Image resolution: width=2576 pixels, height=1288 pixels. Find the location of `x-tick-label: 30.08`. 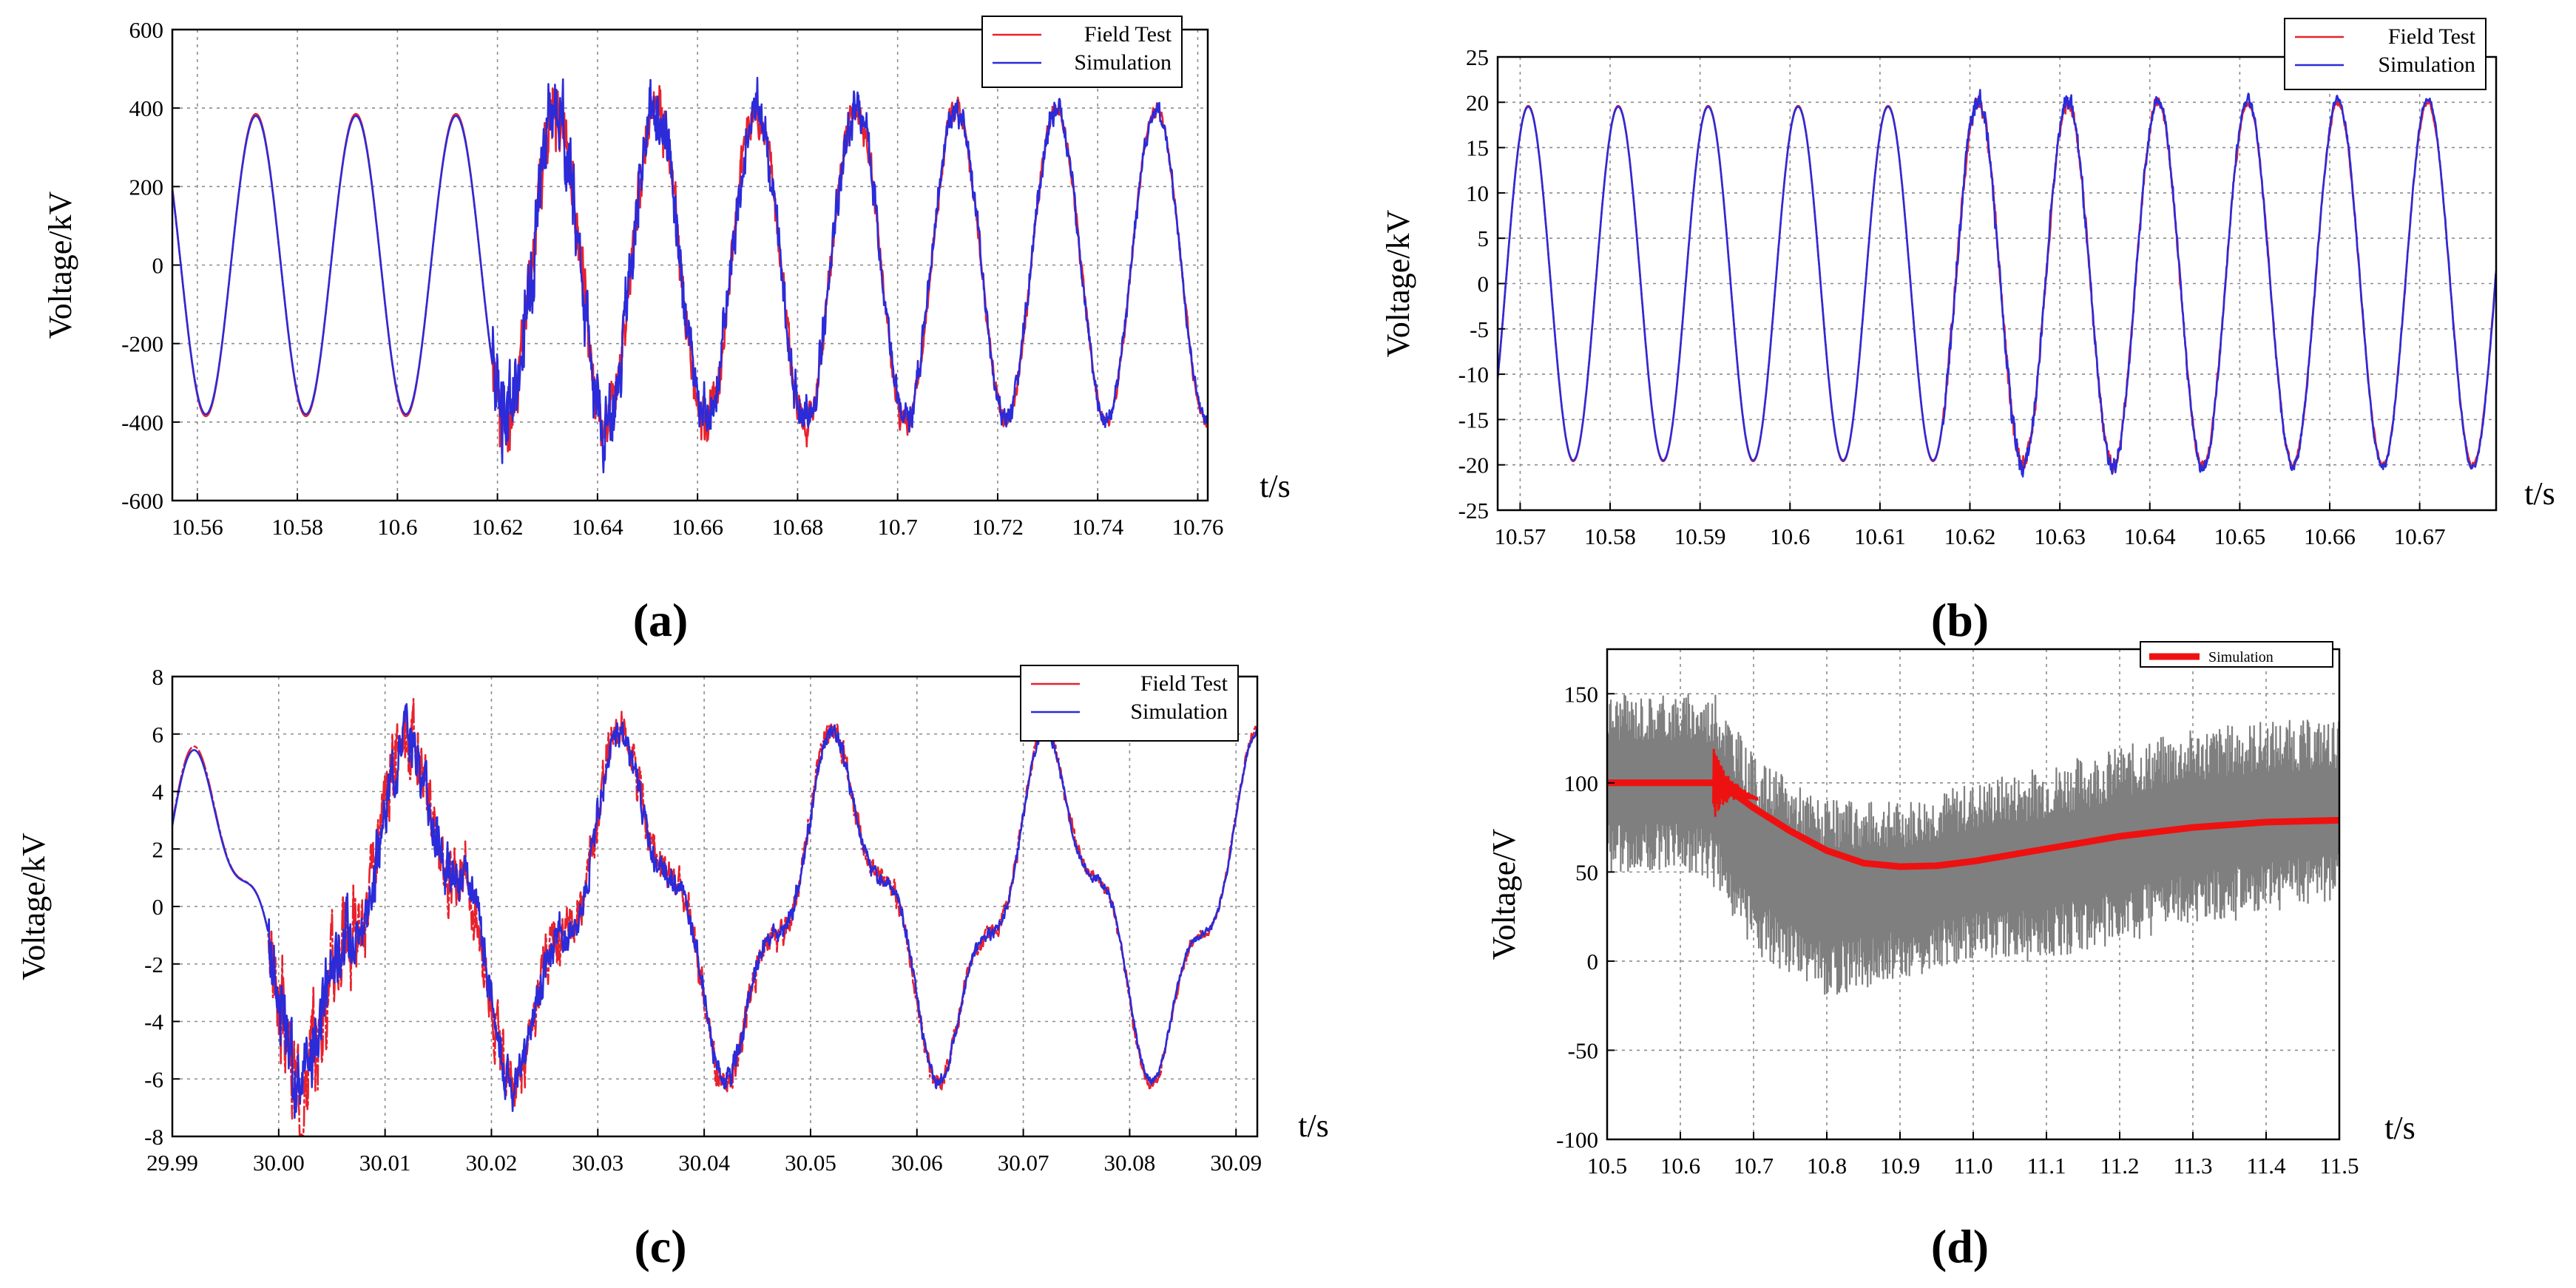

x-tick-label: 30.08 is located at coordinates (1130, 1163).